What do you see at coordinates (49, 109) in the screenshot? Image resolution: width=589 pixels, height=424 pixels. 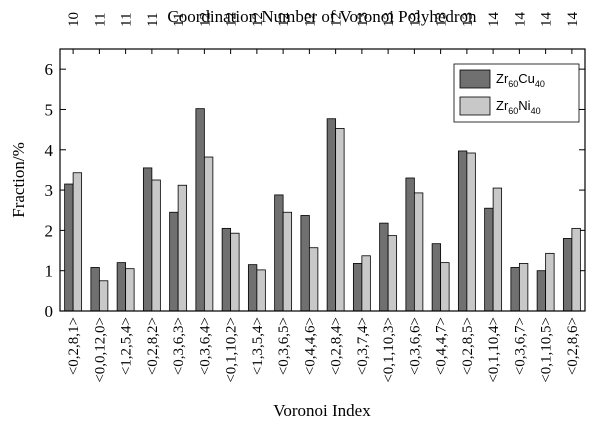 I see `y-tick-label: 5` at bounding box center [49, 109].